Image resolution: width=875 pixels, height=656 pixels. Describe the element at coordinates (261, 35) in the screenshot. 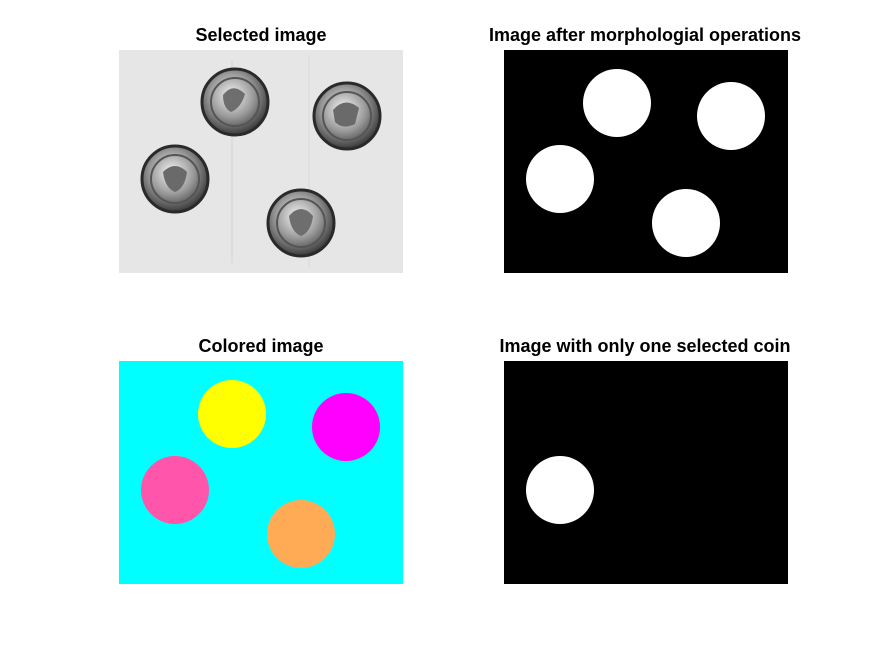

I see `title-selected-image: Selected image` at that location.